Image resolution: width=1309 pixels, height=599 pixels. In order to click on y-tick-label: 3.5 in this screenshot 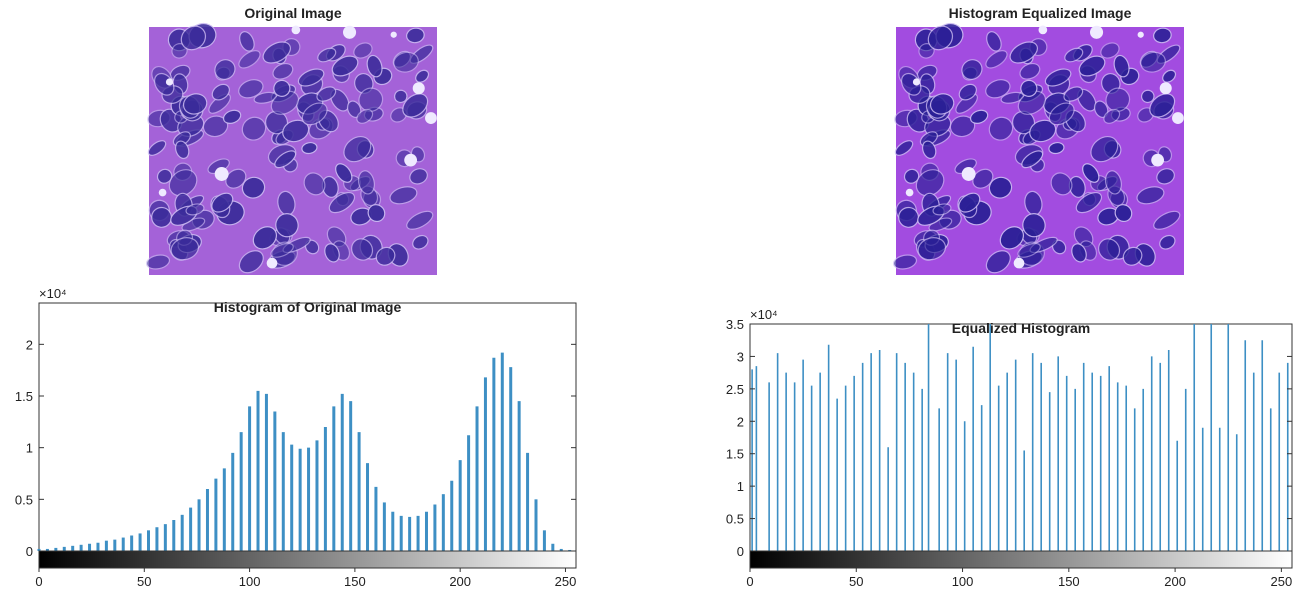, I will do `click(735, 324)`.